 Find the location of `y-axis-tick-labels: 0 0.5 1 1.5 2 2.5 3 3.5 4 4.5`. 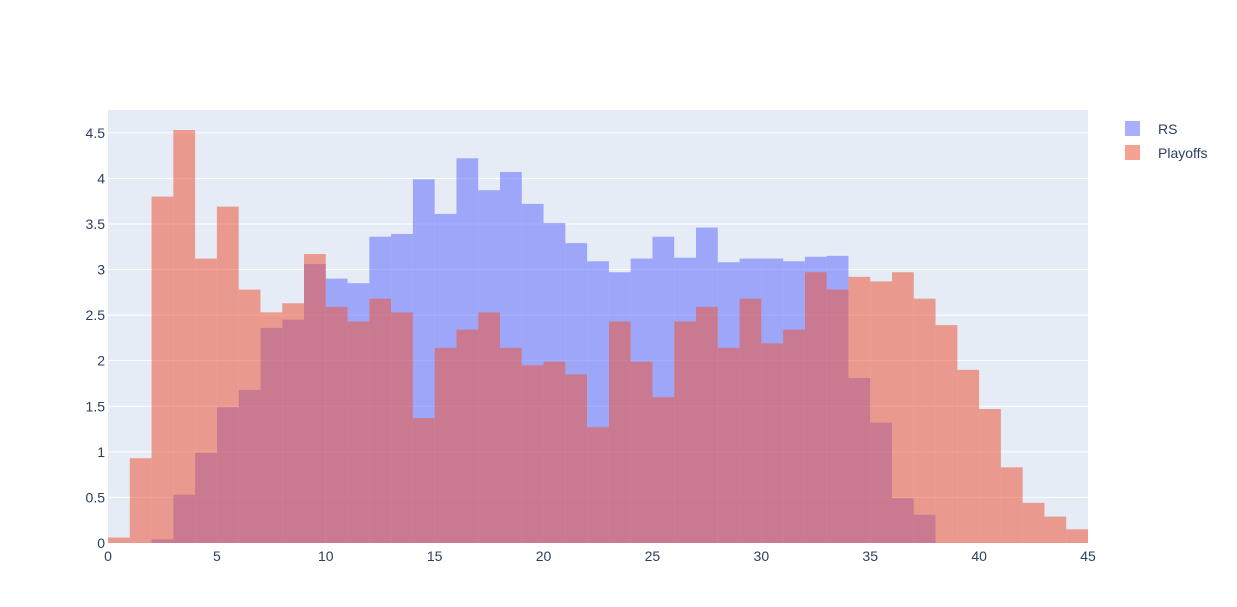

y-axis-tick-labels: 0 0.5 1 1.5 2 2.5 3 3.5 4 4.5 is located at coordinates (96, 338).